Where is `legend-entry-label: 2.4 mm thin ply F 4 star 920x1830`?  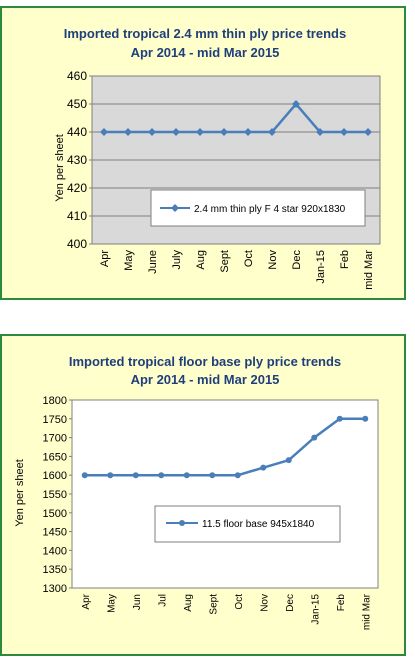
legend-entry-label: 2.4 mm thin ply F 4 star 920x1830 is located at coordinates (270, 209).